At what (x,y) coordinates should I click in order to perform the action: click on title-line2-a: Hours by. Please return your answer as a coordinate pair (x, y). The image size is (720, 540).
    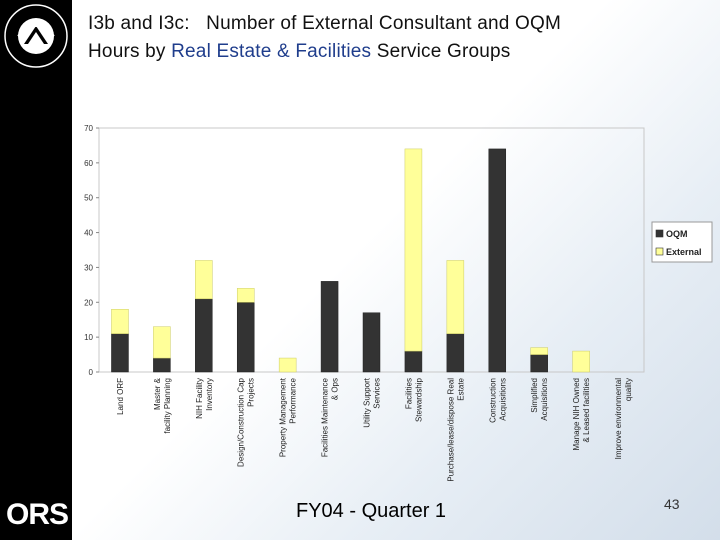
    Looking at the image, I should click on (130, 51).